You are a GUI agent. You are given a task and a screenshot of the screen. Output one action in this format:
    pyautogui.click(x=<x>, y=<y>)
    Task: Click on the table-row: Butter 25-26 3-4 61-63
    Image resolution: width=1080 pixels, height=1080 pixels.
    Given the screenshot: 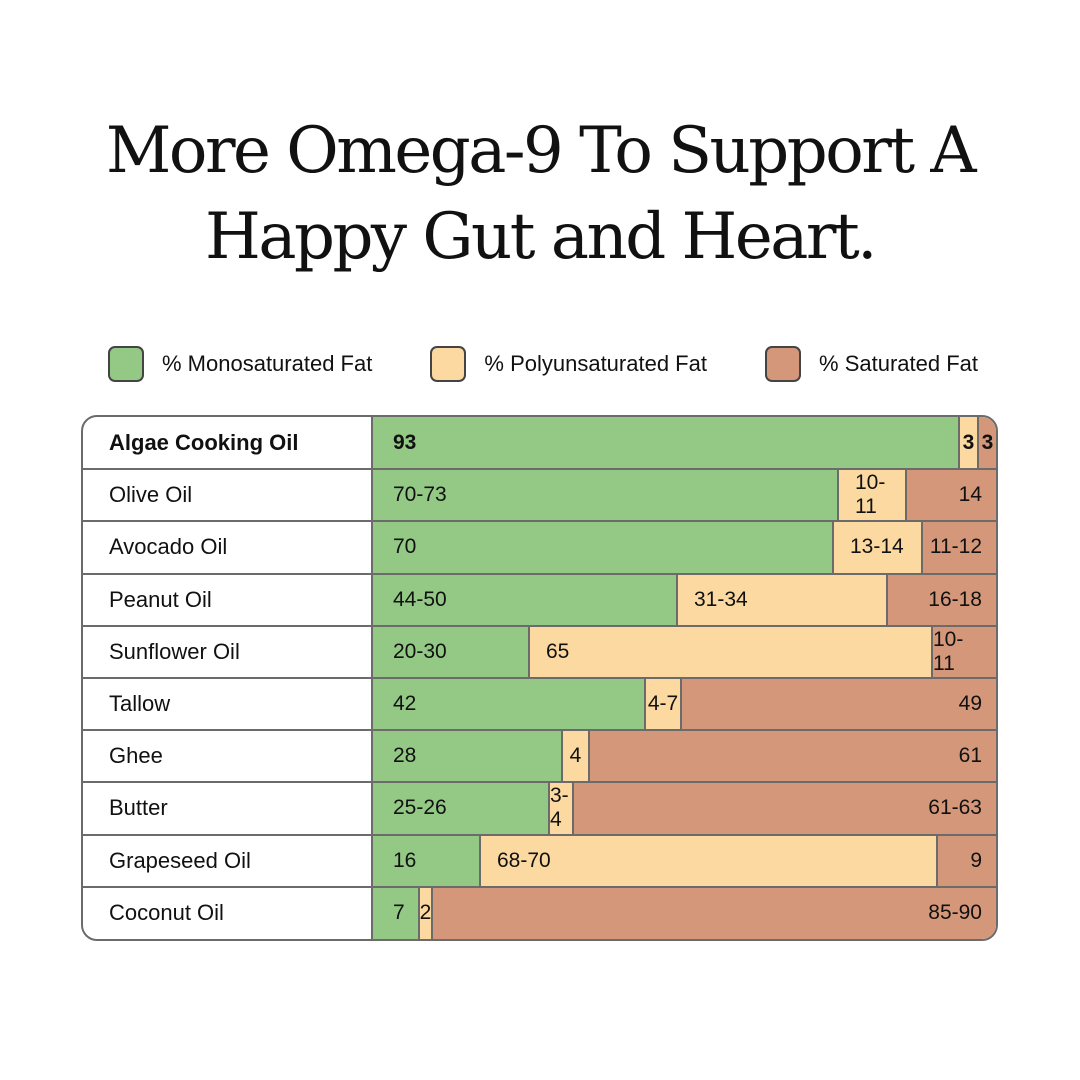 What is the action you would take?
    pyautogui.click(x=539, y=808)
    